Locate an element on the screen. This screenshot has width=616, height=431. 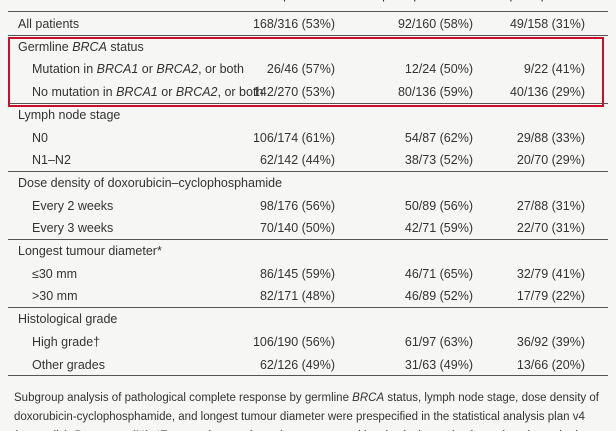
cell-value: 168/316 (53%) is located at coordinates (293, 24).